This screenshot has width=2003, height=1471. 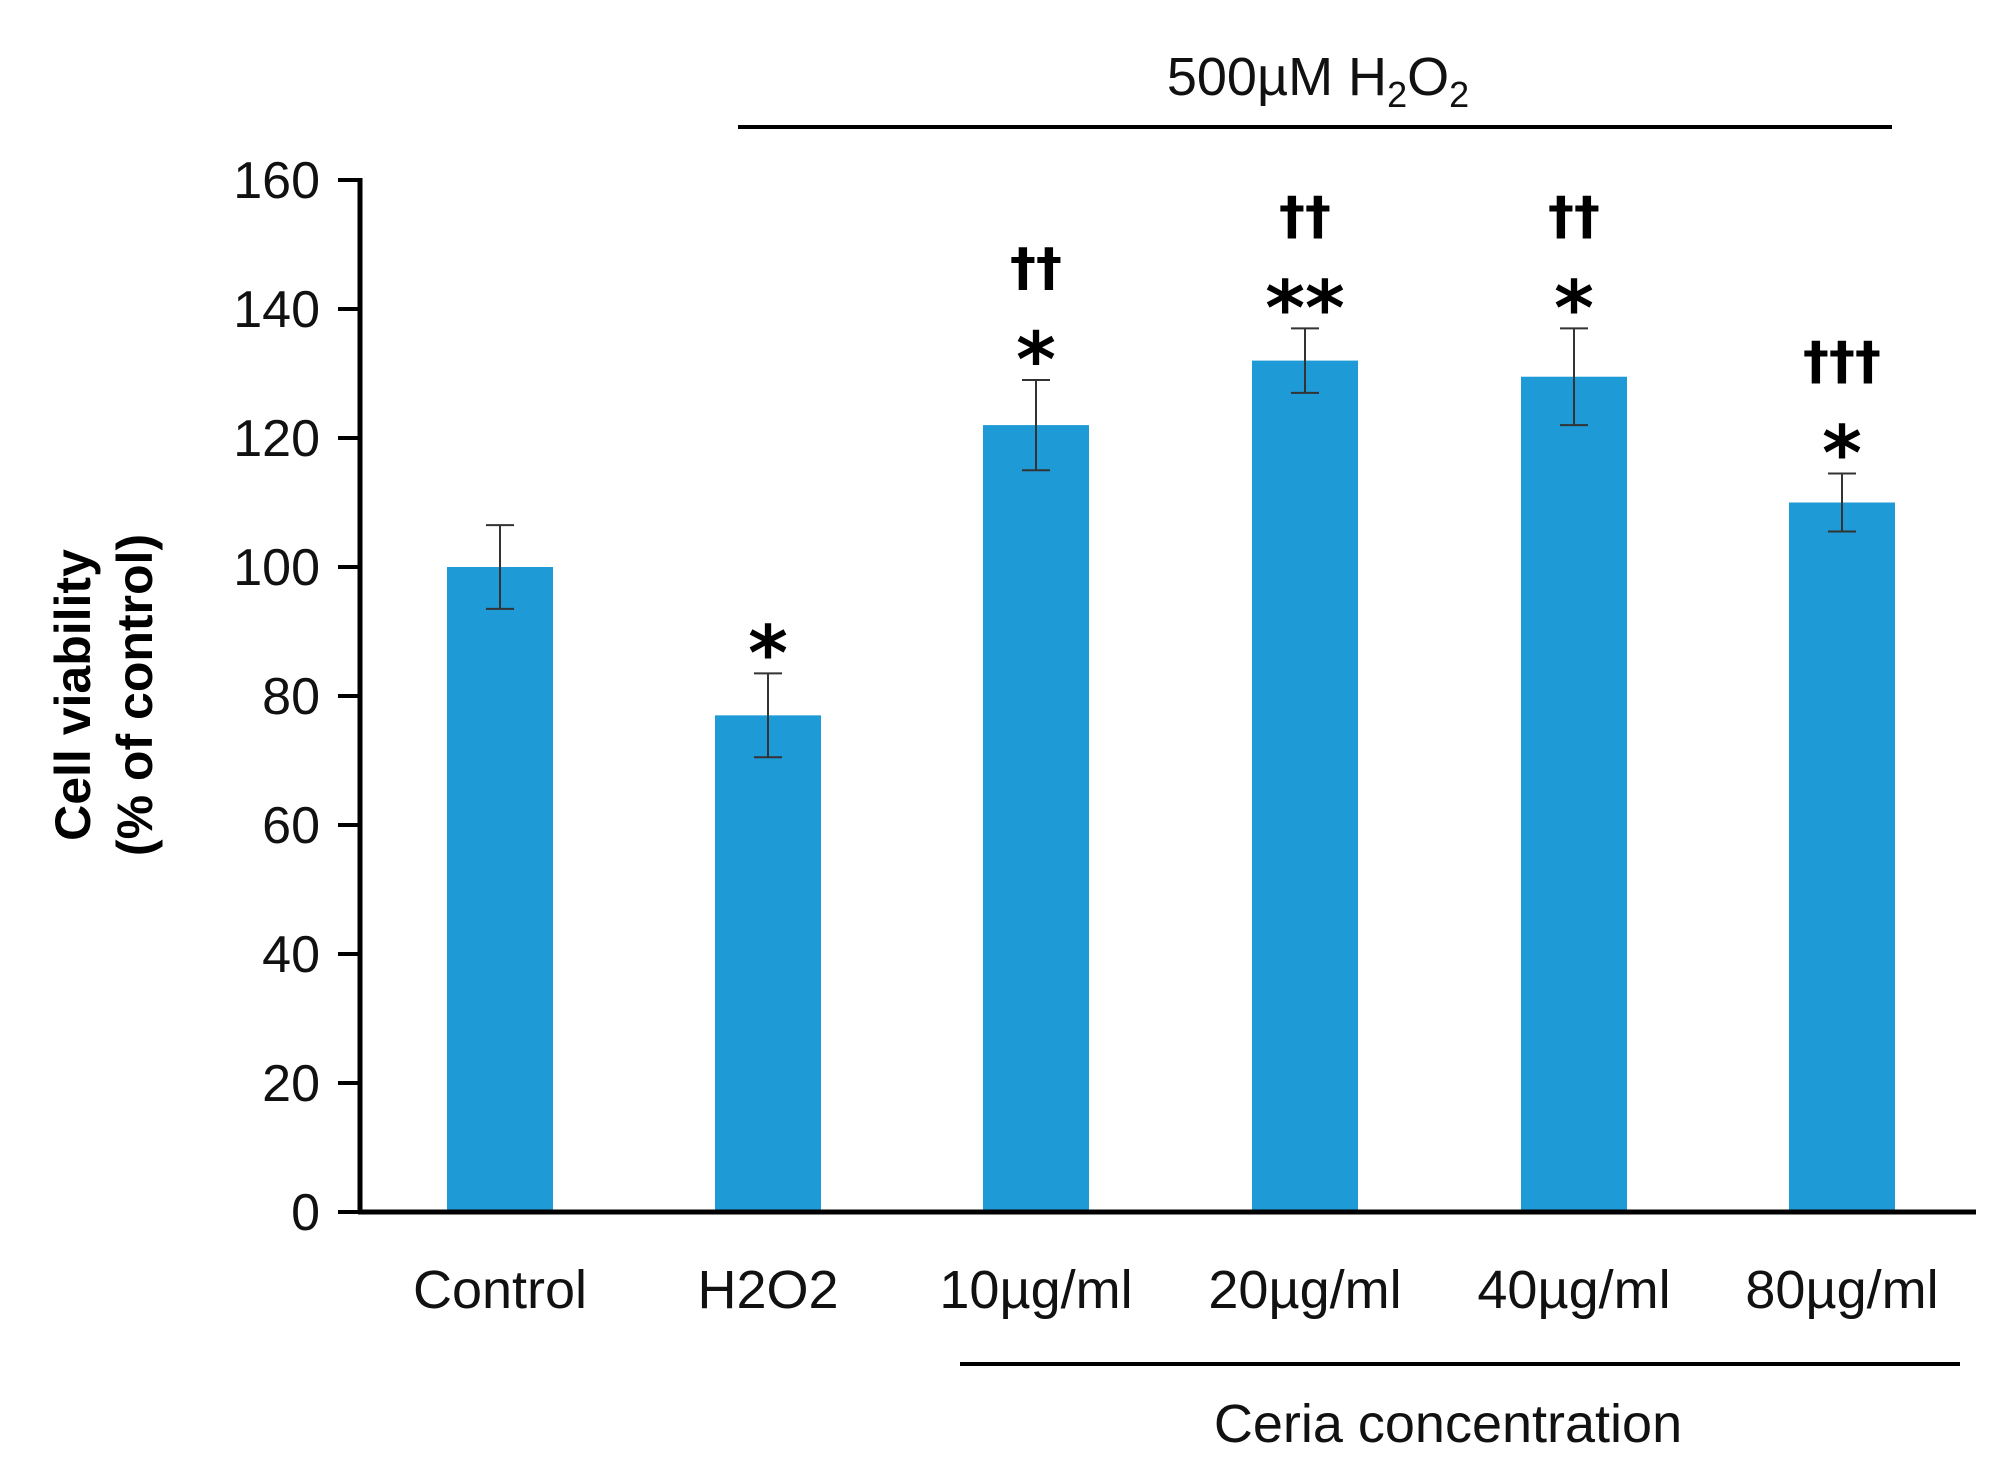 I want to click on y-axis-label-line2: (% of control), so click(x=135, y=695).